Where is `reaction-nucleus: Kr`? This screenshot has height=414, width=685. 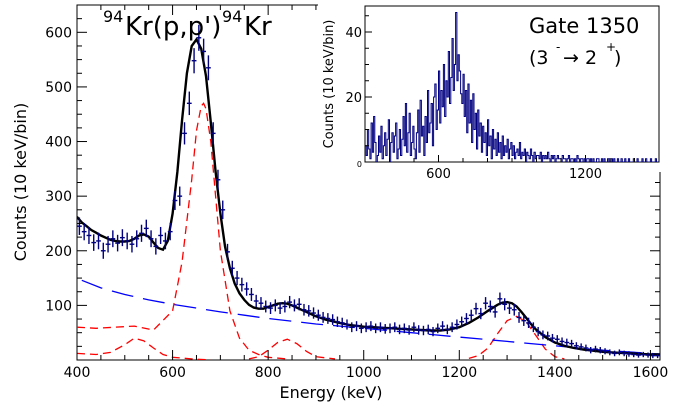
reaction-nucleus: Kr is located at coordinates (258, 27).